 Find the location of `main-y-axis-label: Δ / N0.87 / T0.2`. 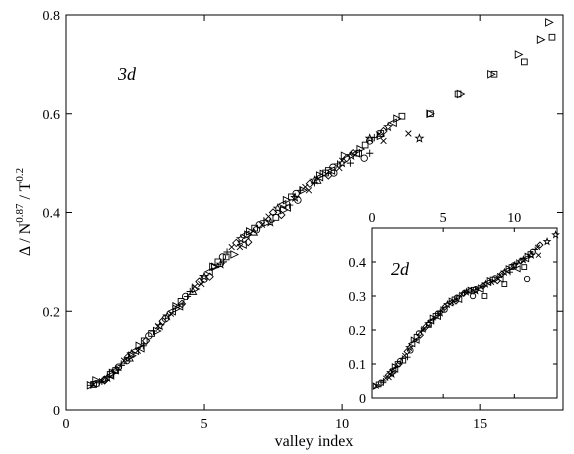

main-y-axis-label: Δ / N0.87 / T0.2 is located at coordinates (24, 212).